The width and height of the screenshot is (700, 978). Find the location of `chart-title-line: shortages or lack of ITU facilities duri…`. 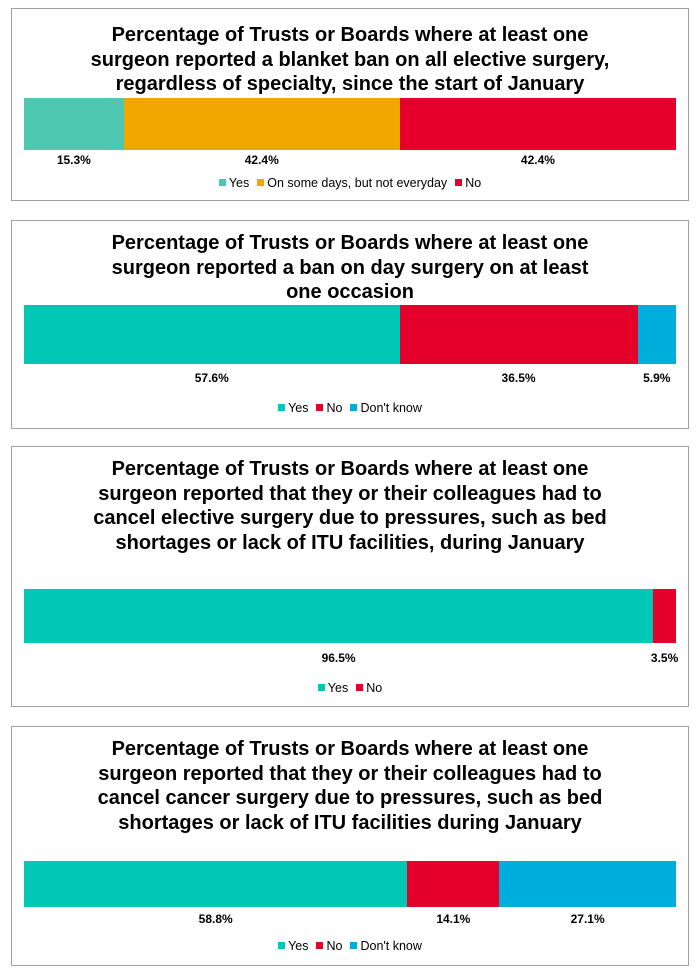

chart-title-line: shortages or lack of ITU facilities duri… is located at coordinates (350, 822).